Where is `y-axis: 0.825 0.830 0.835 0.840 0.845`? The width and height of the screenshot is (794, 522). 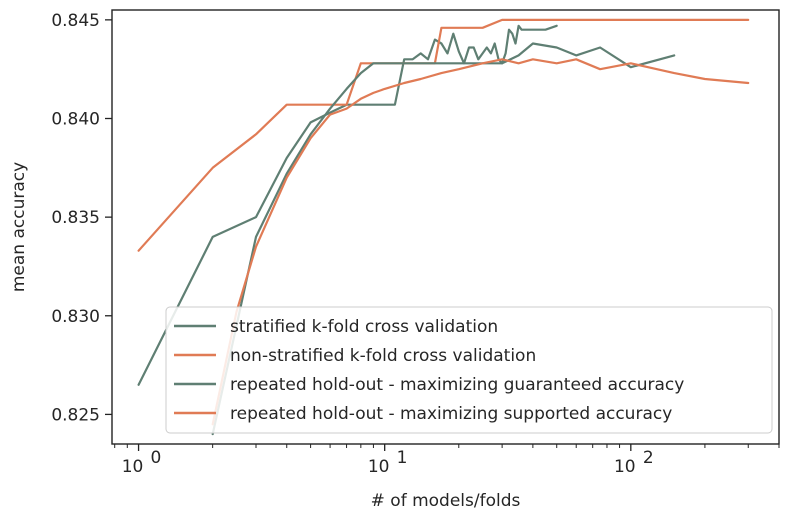
y-axis: 0.825 0.830 0.835 0.840 0.845 is located at coordinates (81, 218).